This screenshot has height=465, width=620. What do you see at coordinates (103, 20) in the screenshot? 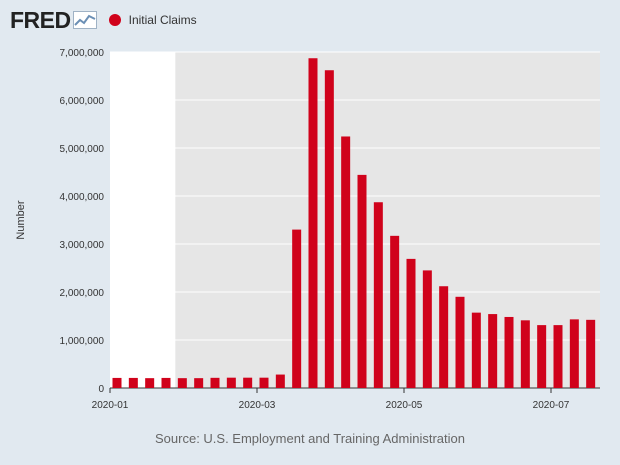
I see `header: FRED Initial Claims` at bounding box center [103, 20].